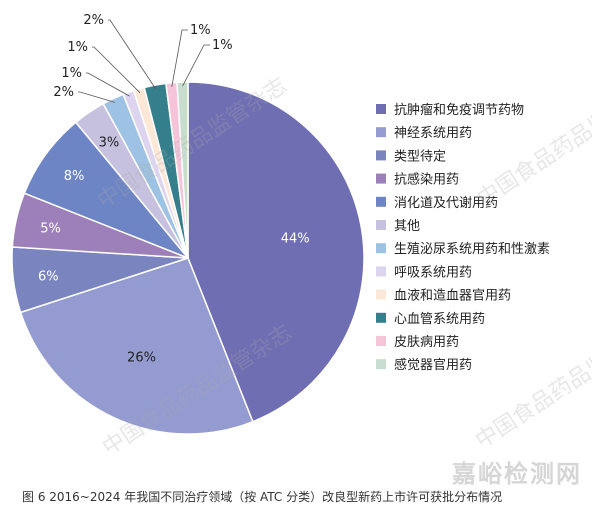 The image size is (592, 517). Describe the element at coordinates (472, 249) in the screenshot. I see `legend-label: 生殖泌尿系统用药和性激素` at that location.